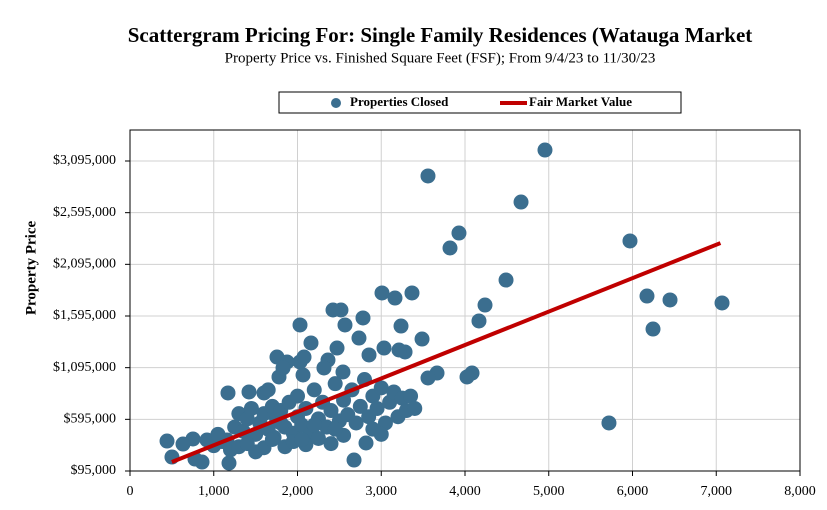 Image resolution: width=827 pixels, height=510 pixels. What do you see at coordinates (84, 367) in the screenshot?
I see `y-tick-label: $1,095,000` at bounding box center [84, 367].